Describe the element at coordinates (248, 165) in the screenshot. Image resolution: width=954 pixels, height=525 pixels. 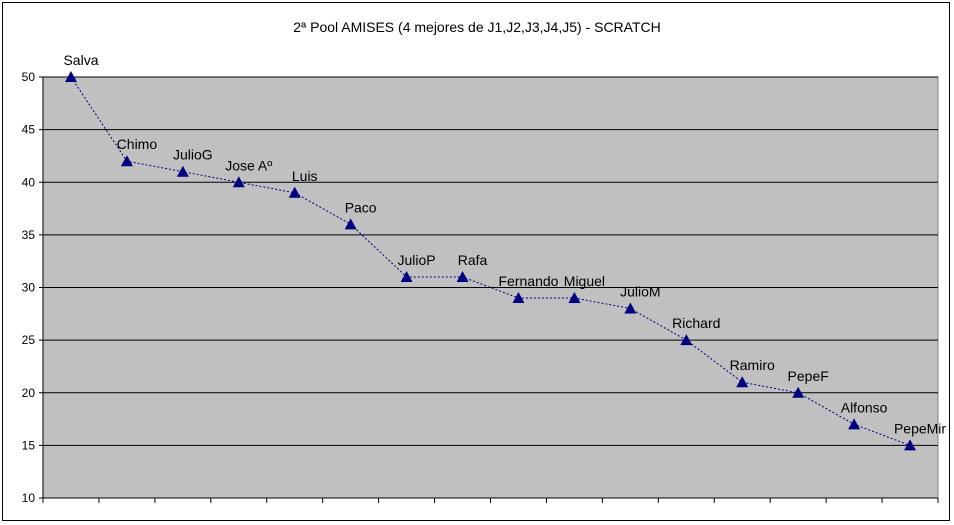
I see `data-point-label: Jose Aº` at that location.